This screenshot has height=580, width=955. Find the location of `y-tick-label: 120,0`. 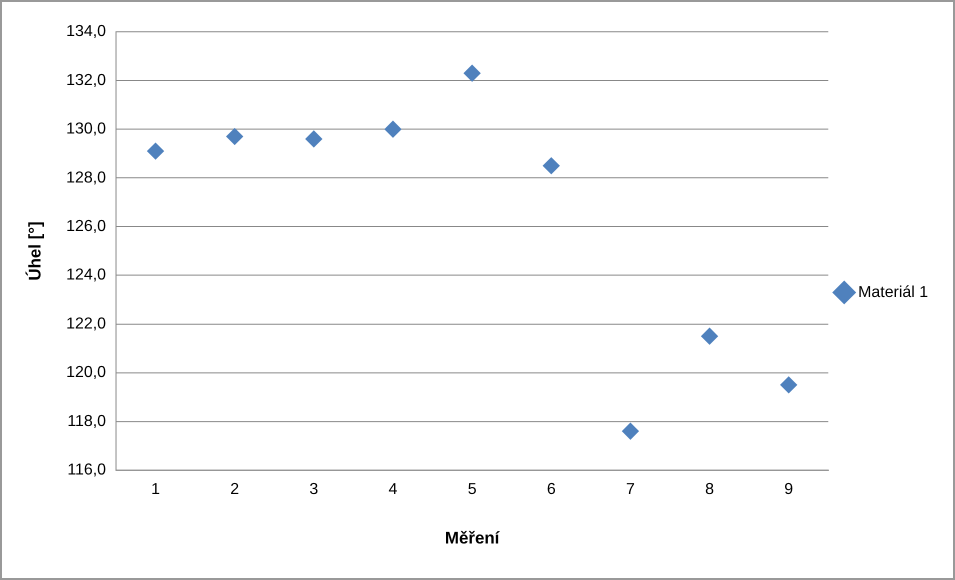

y-tick-label: 120,0 is located at coordinates (86, 373).